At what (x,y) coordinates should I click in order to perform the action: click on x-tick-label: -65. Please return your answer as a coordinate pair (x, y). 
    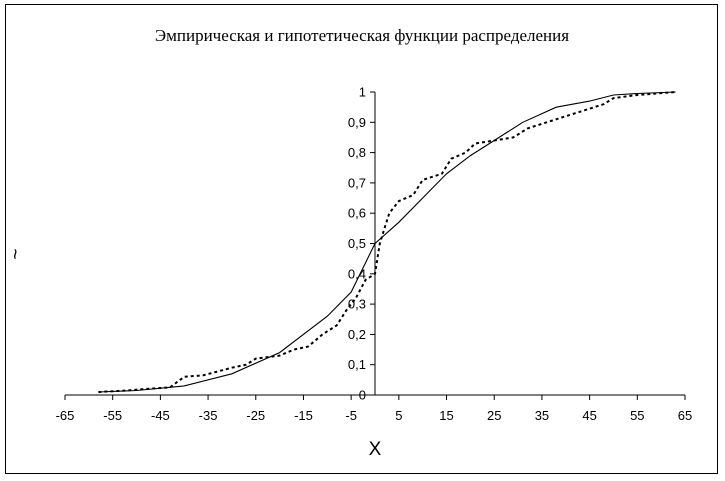
    Looking at the image, I should click on (65, 415).